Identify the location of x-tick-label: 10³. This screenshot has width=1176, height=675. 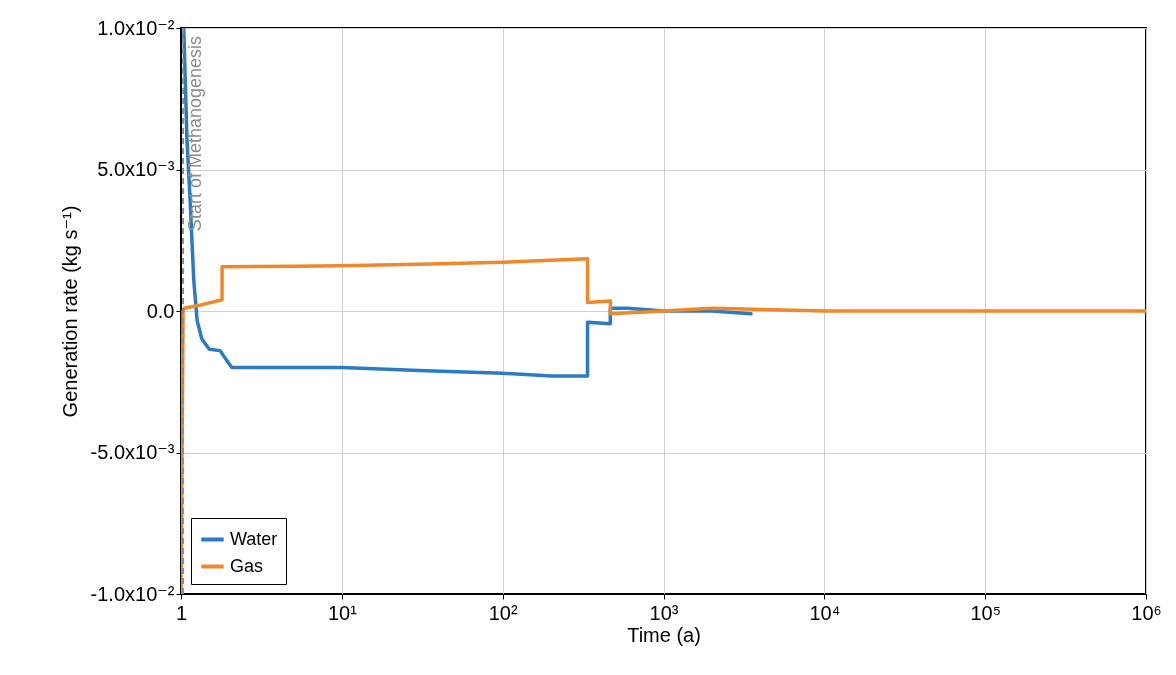
(664, 612).